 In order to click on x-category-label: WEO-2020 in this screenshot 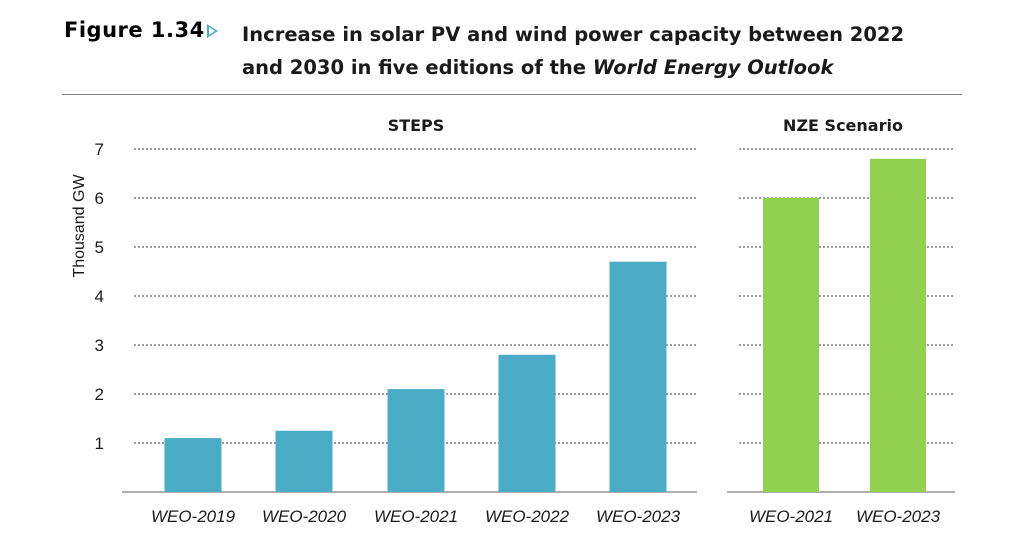, I will do `click(304, 516)`.